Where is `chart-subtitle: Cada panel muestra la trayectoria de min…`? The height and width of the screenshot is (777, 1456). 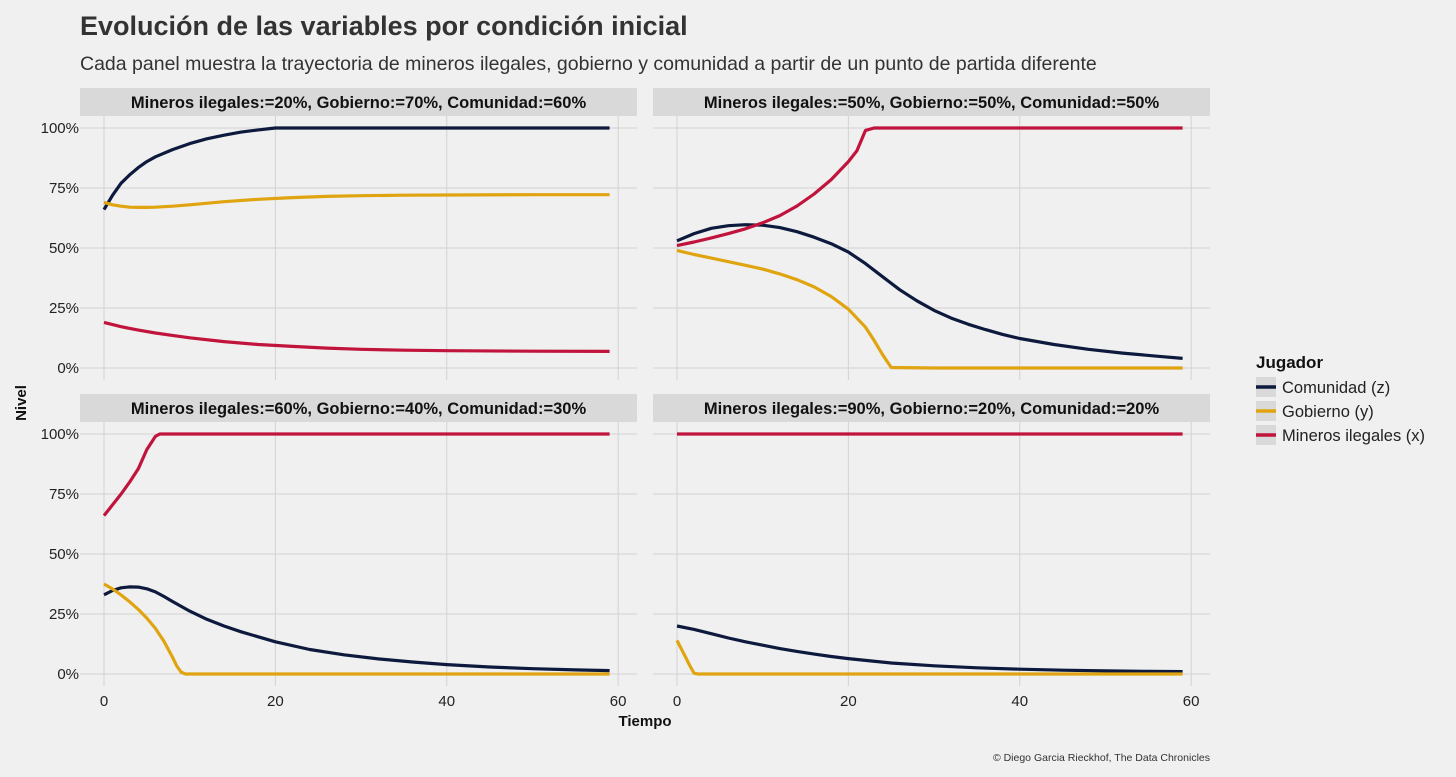 chart-subtitle: Cada panel muestra la trayectoria de min… is located at coordinates (588, 64).